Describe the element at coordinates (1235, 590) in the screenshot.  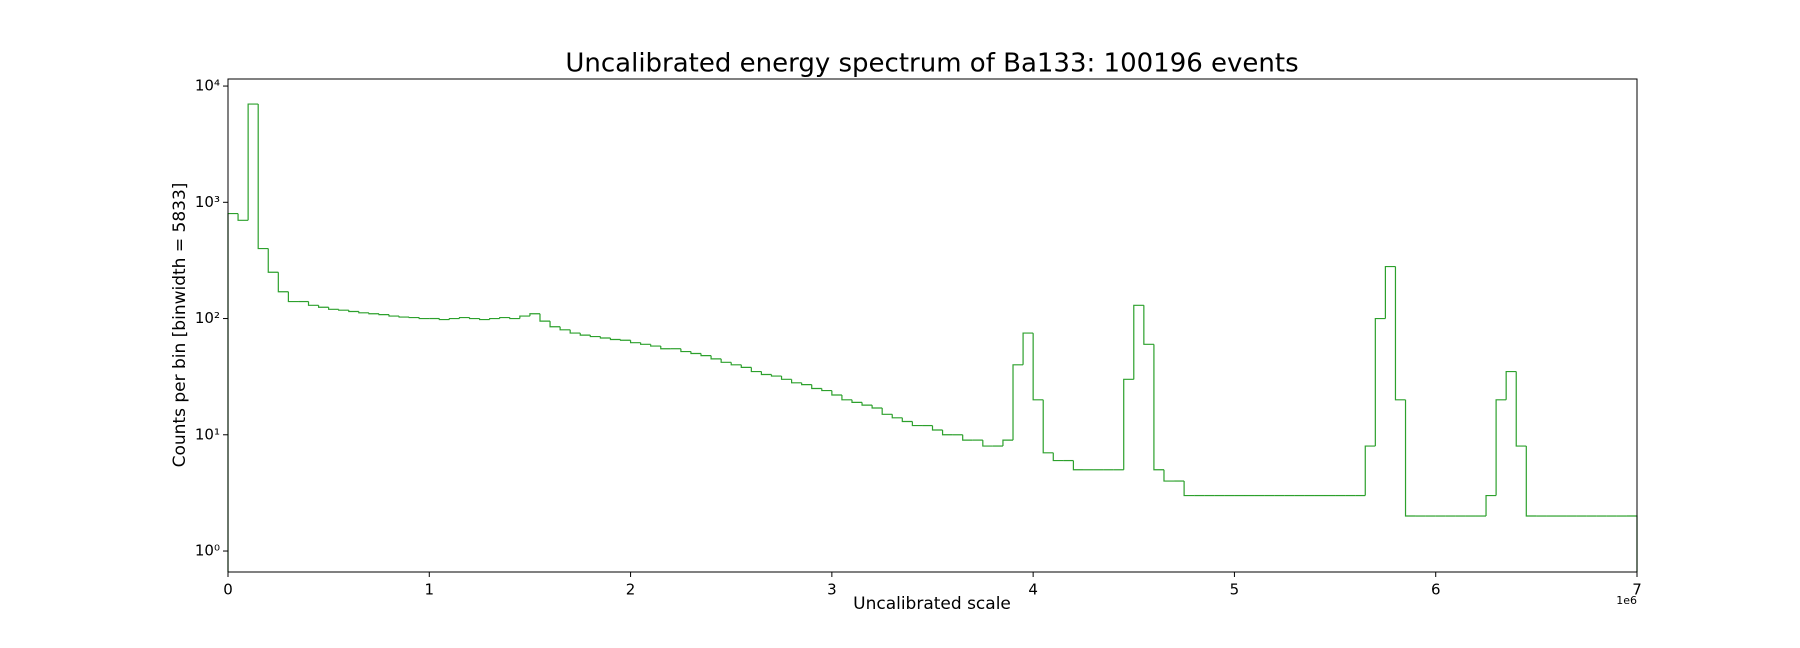
I see `x-tick-label: 5` at that location.